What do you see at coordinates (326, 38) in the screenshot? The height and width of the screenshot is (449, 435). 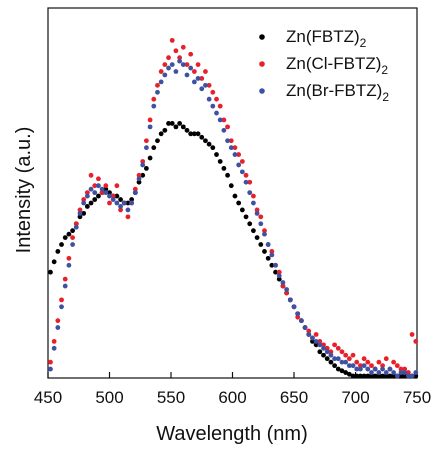 I see `legend-label-1: Zn(FBTZ)2` at bounding box center [326, 38].